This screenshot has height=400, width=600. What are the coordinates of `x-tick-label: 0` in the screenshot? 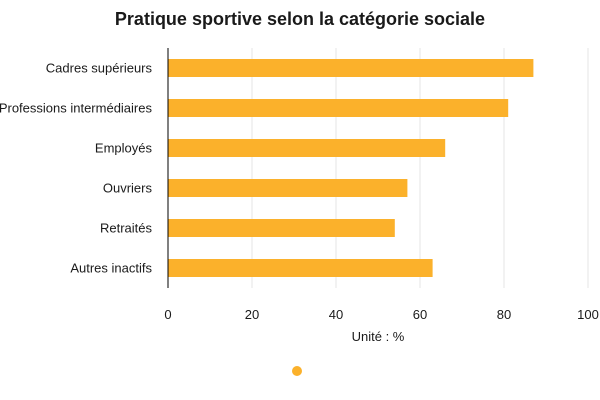 It's located at (167, 314).